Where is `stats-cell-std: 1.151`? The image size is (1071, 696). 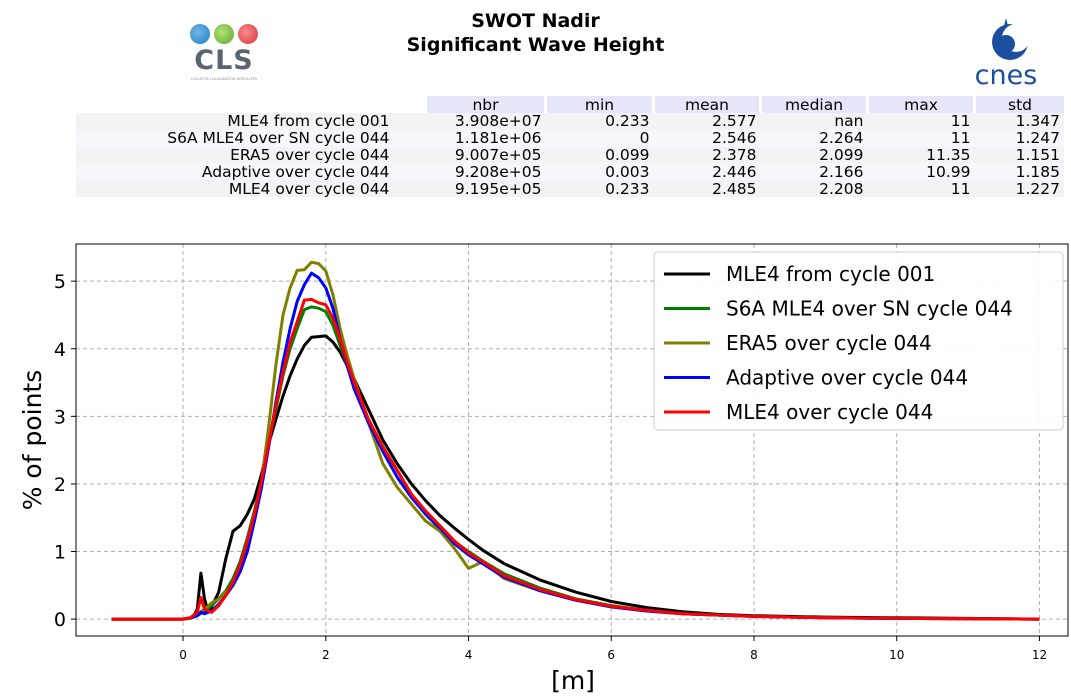 stats-cell-std: 1.151 is located at coordinates (1019, 155).